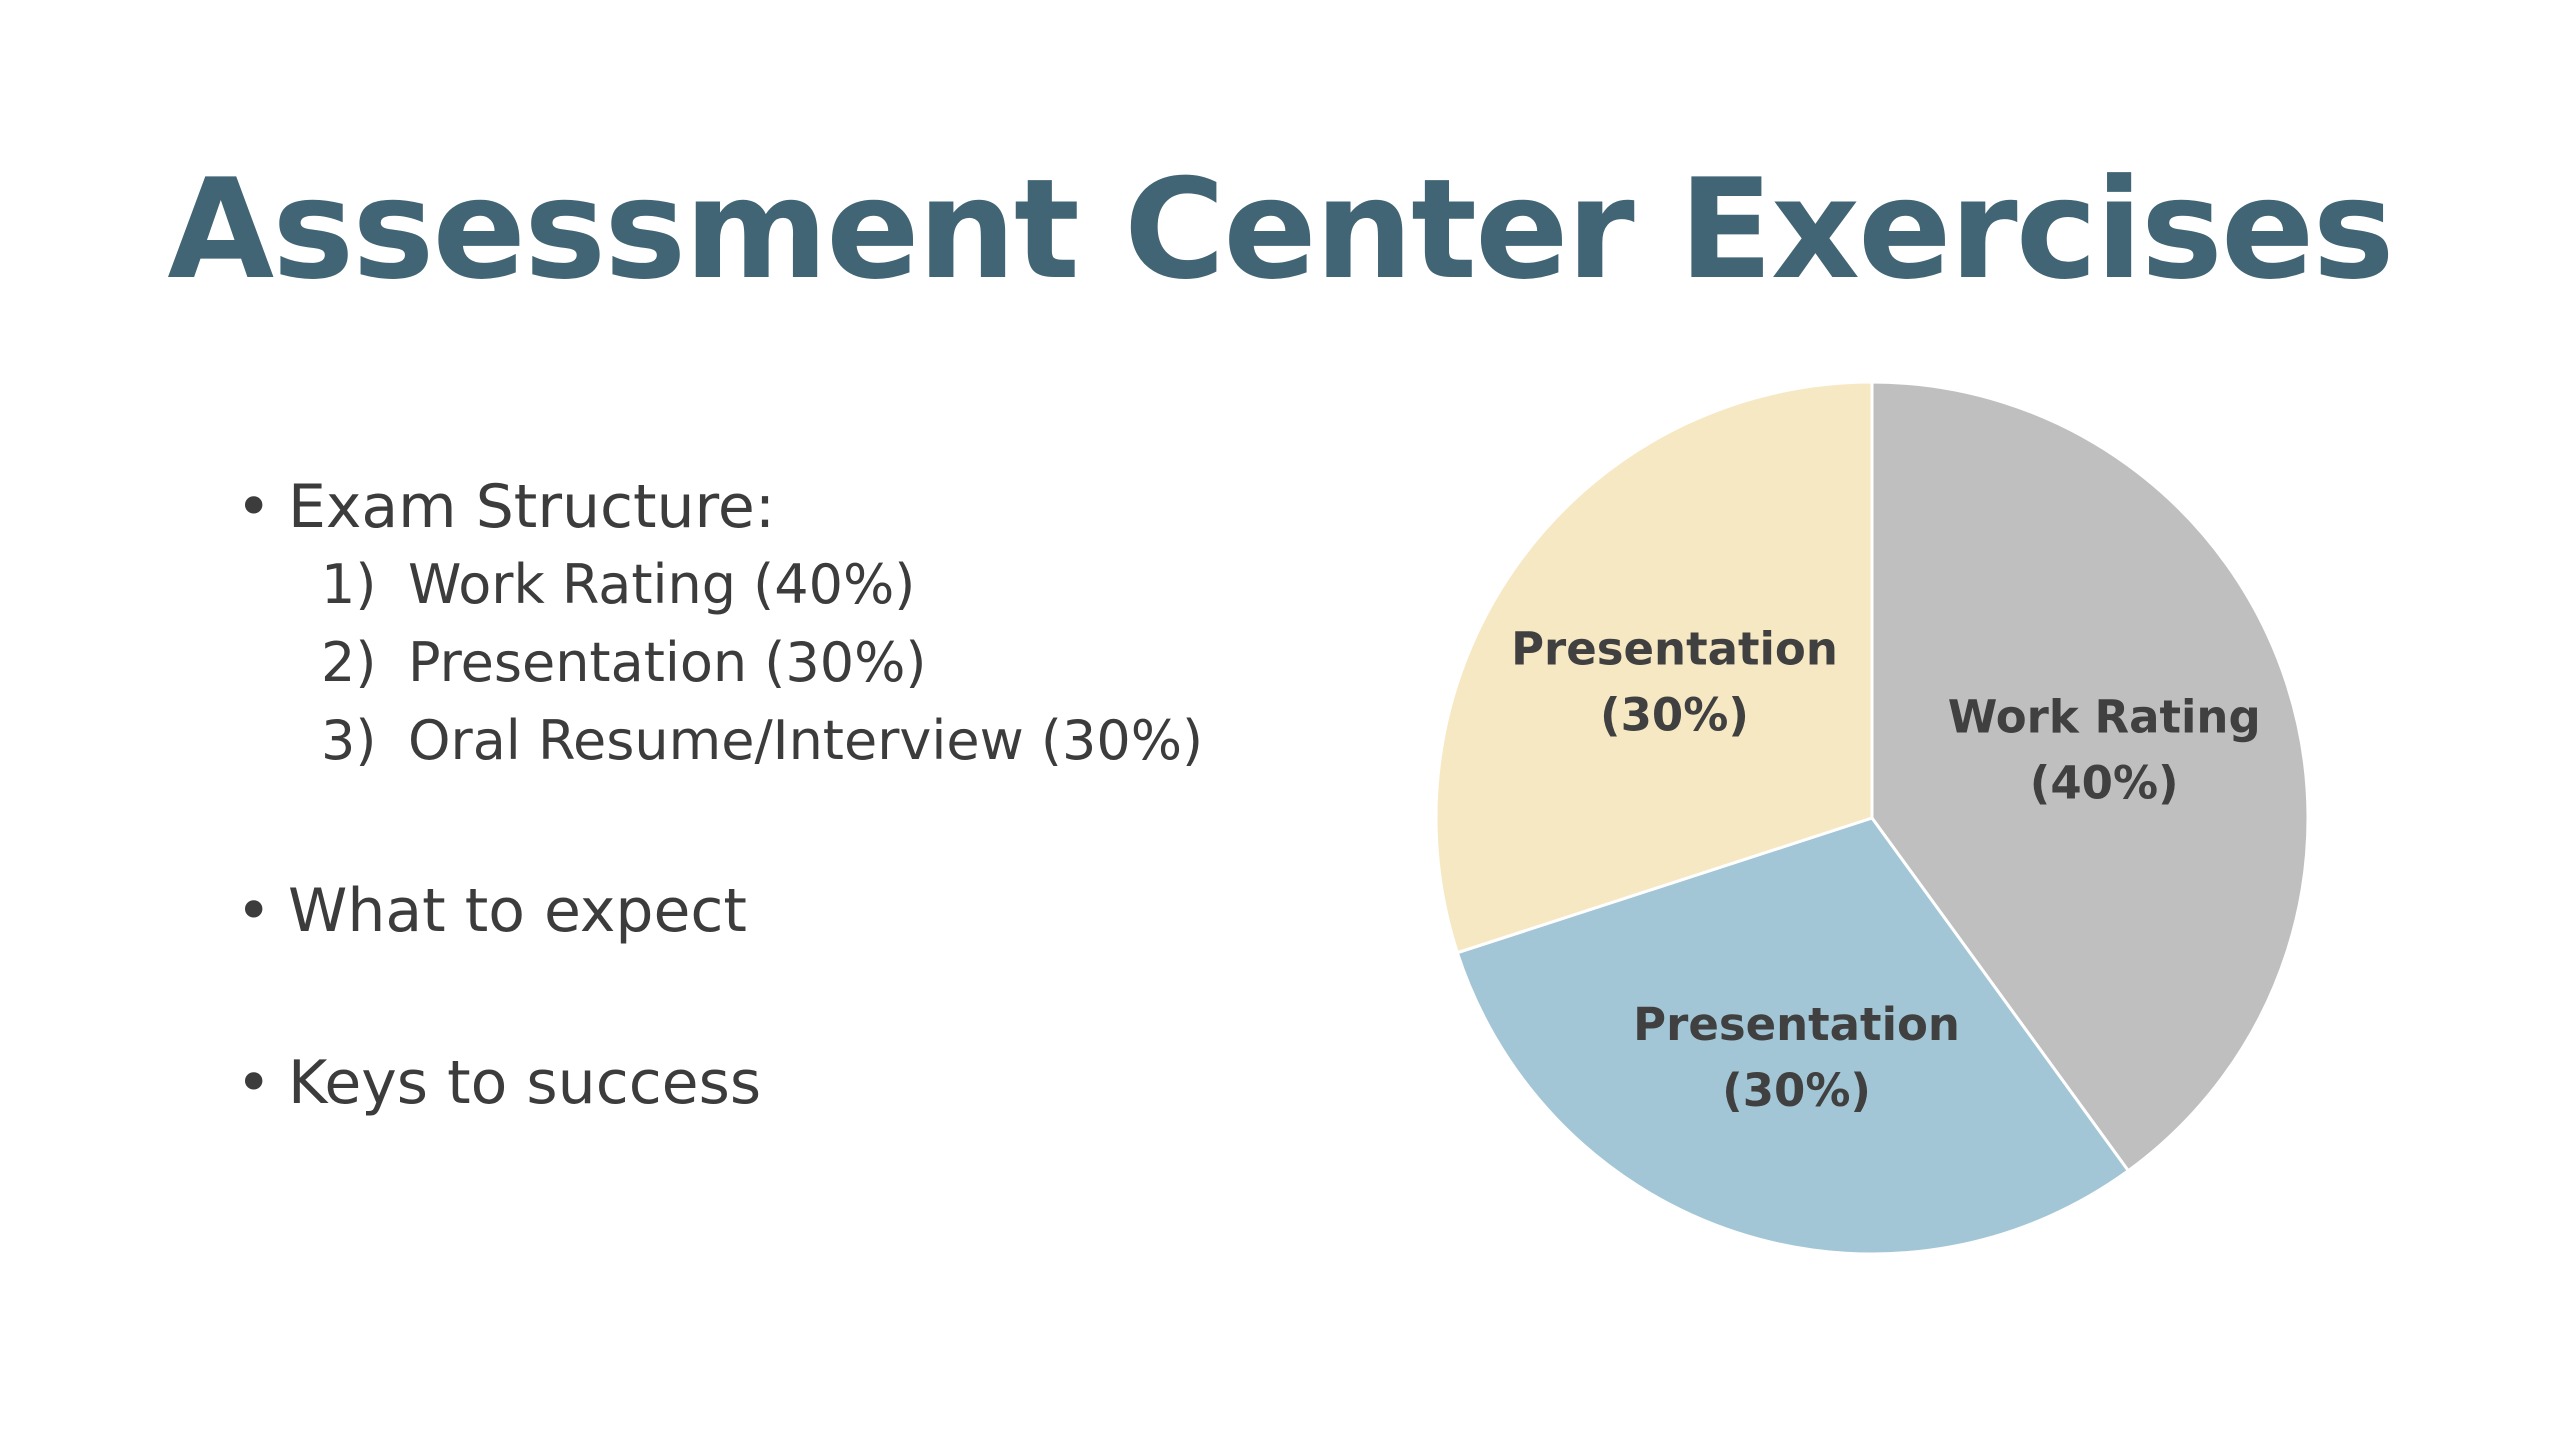 This screenshot has height=1440, width=2560. What do you see at coordinates (2104, 783) in the screenshot?
I see `pie-label-value: (40%)` at bounding box center [2104, 783].